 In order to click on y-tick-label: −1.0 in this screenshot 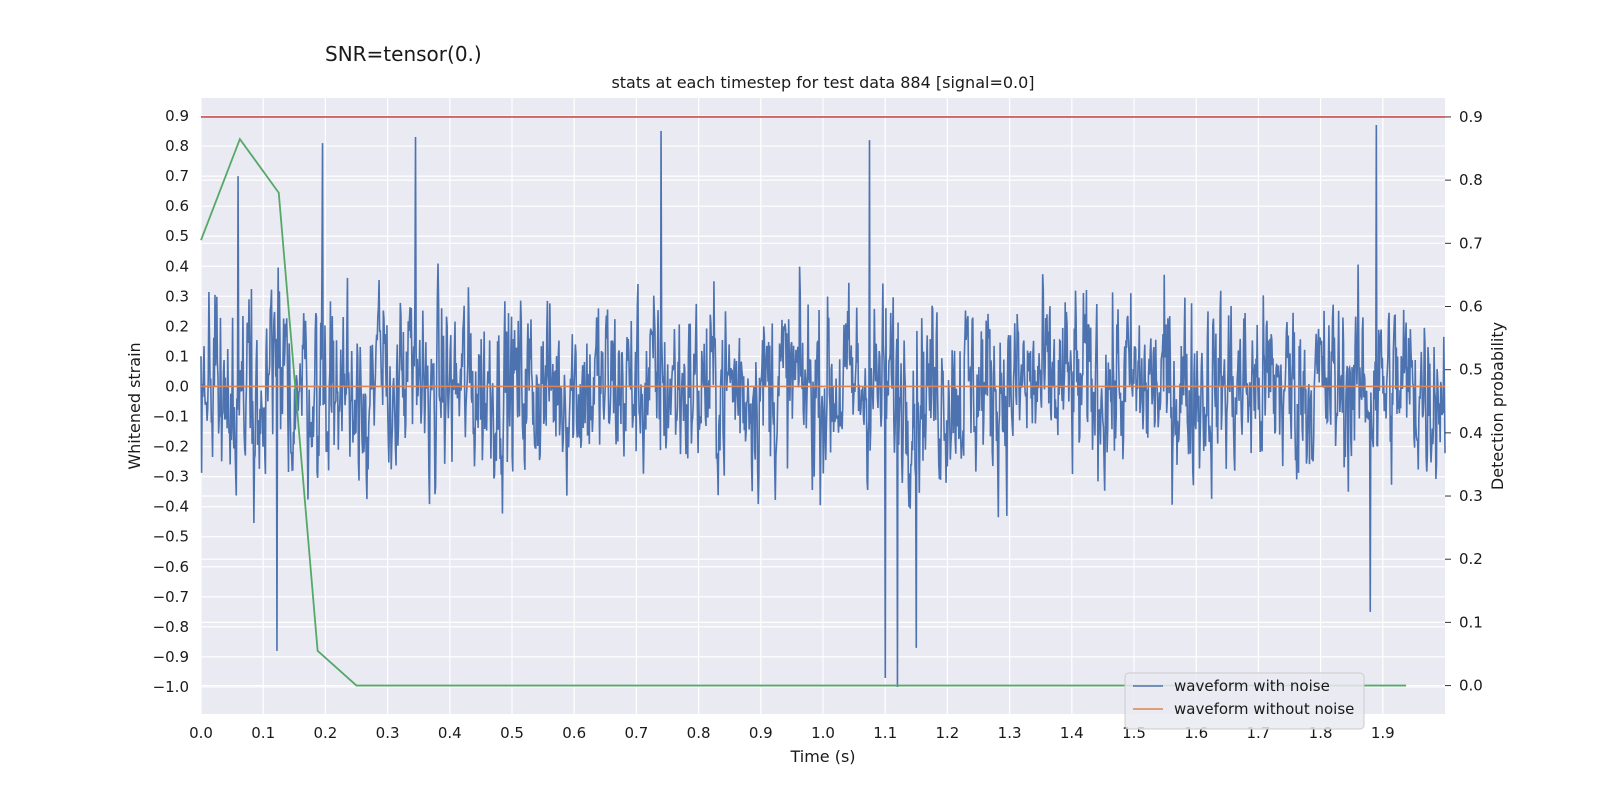, I will do `click(171, 687)`.